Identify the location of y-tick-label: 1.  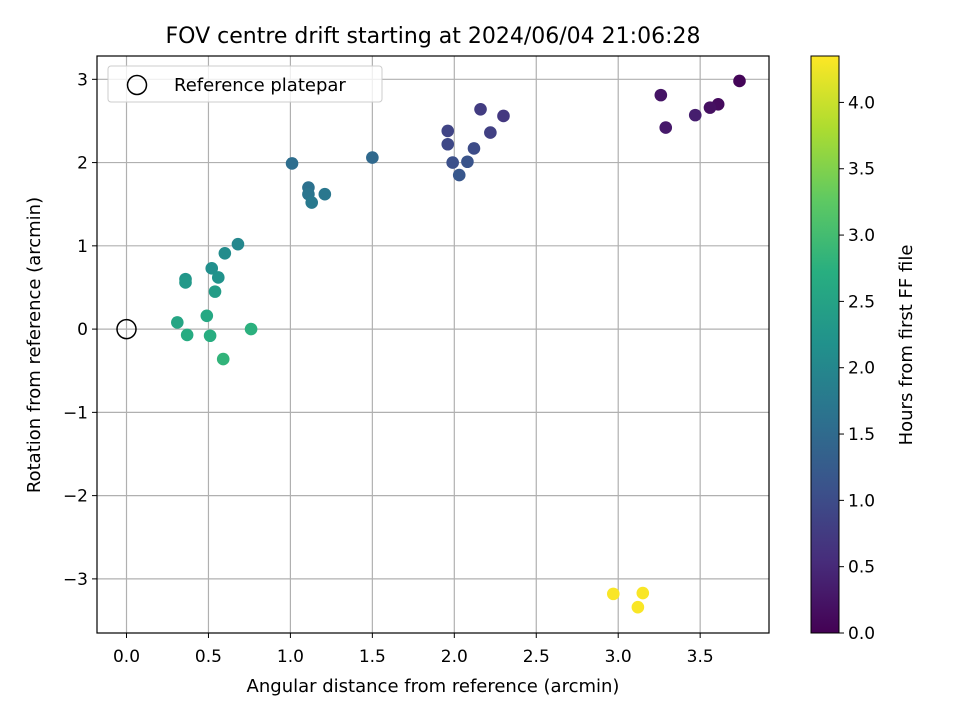
(82, 247).